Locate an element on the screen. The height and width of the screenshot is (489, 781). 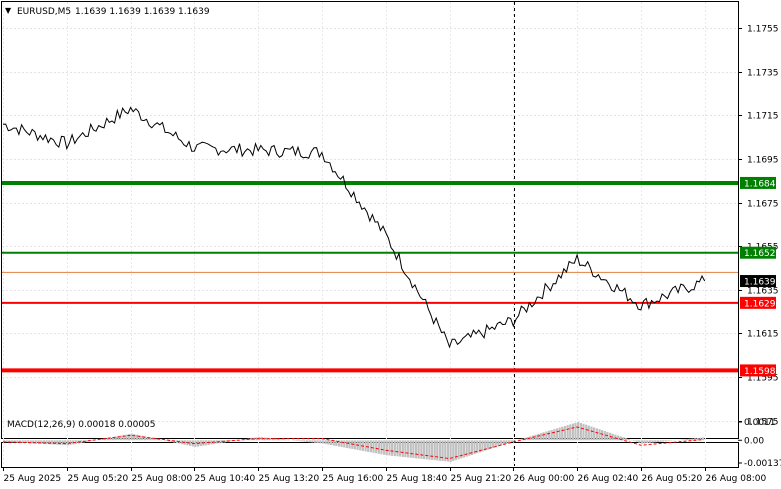
x-tick-label: 25 Aug 05:20 is located at coordinates (98, 479).